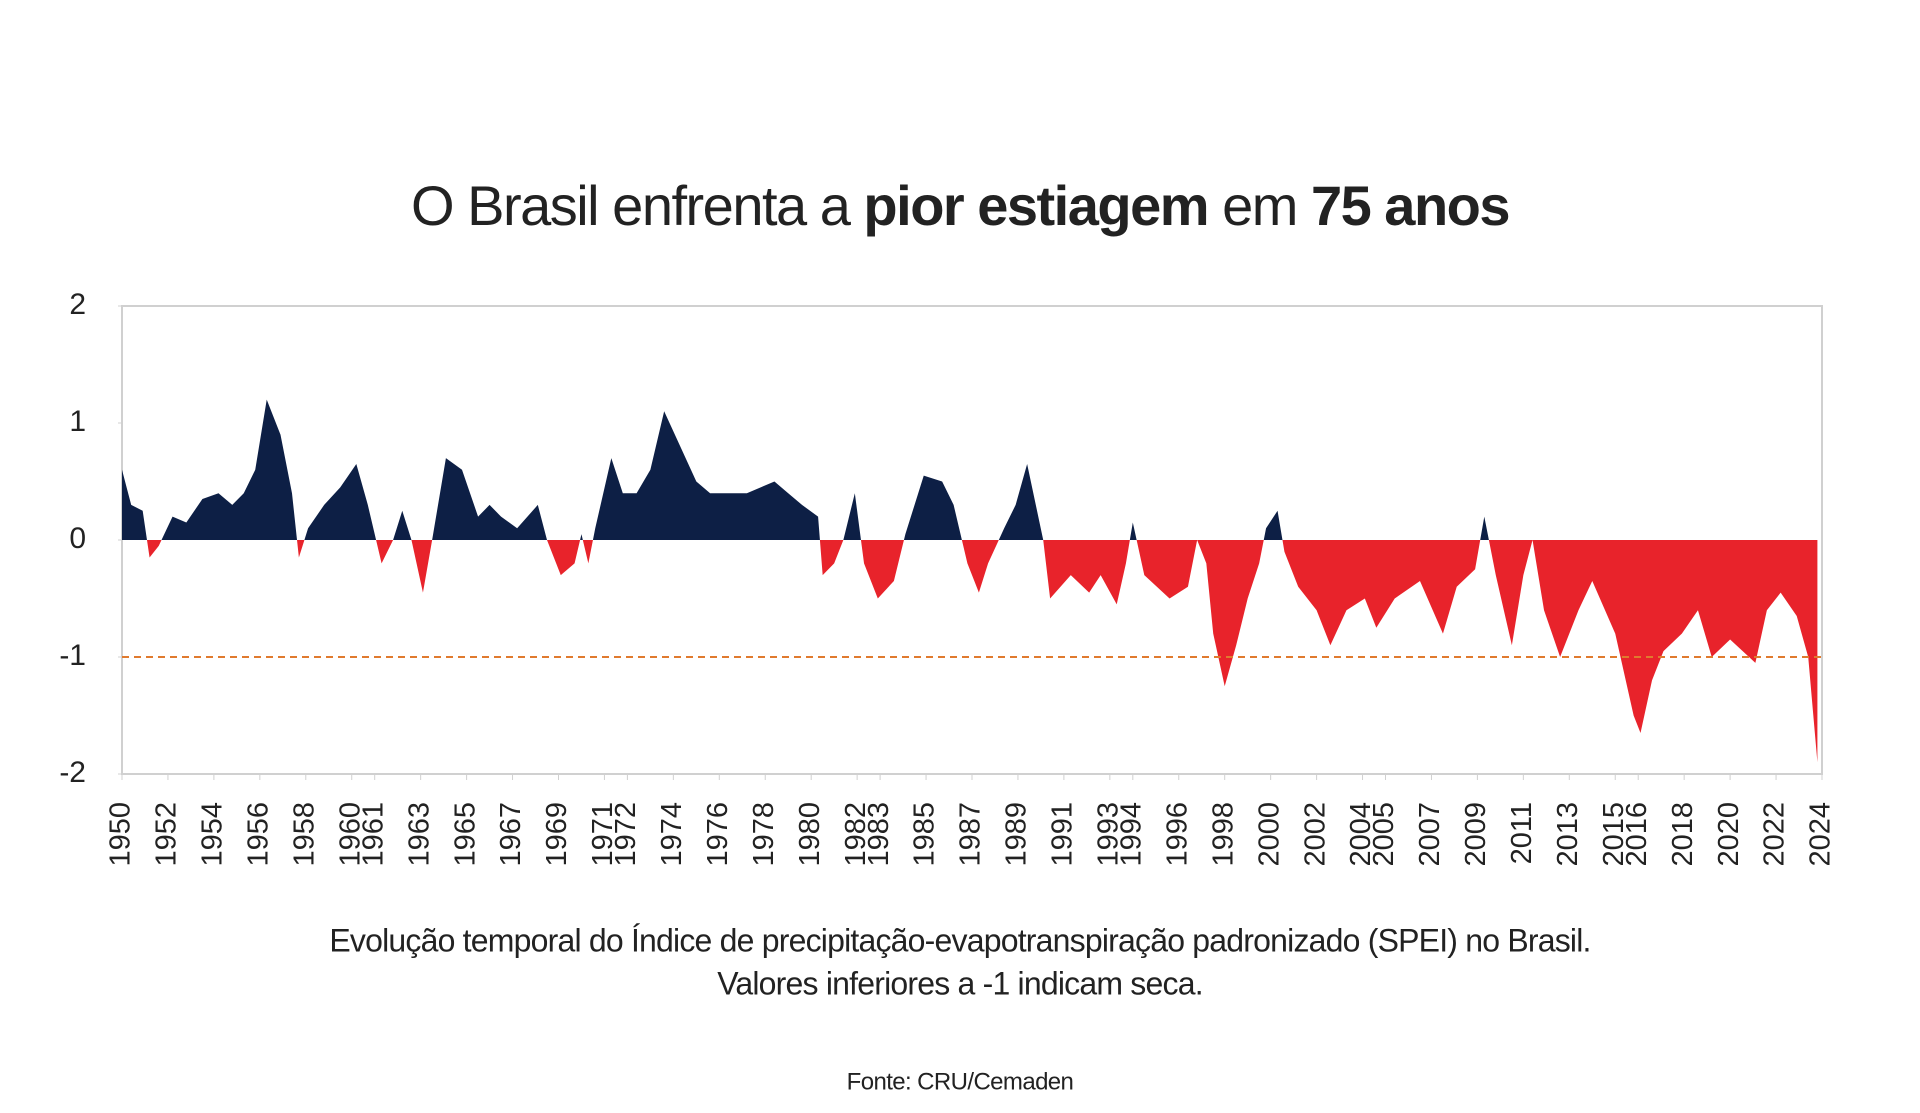  Describe the element at coordinates (1131, 834) in the screenshot. I see `x-tick-label: 1994` at that location.